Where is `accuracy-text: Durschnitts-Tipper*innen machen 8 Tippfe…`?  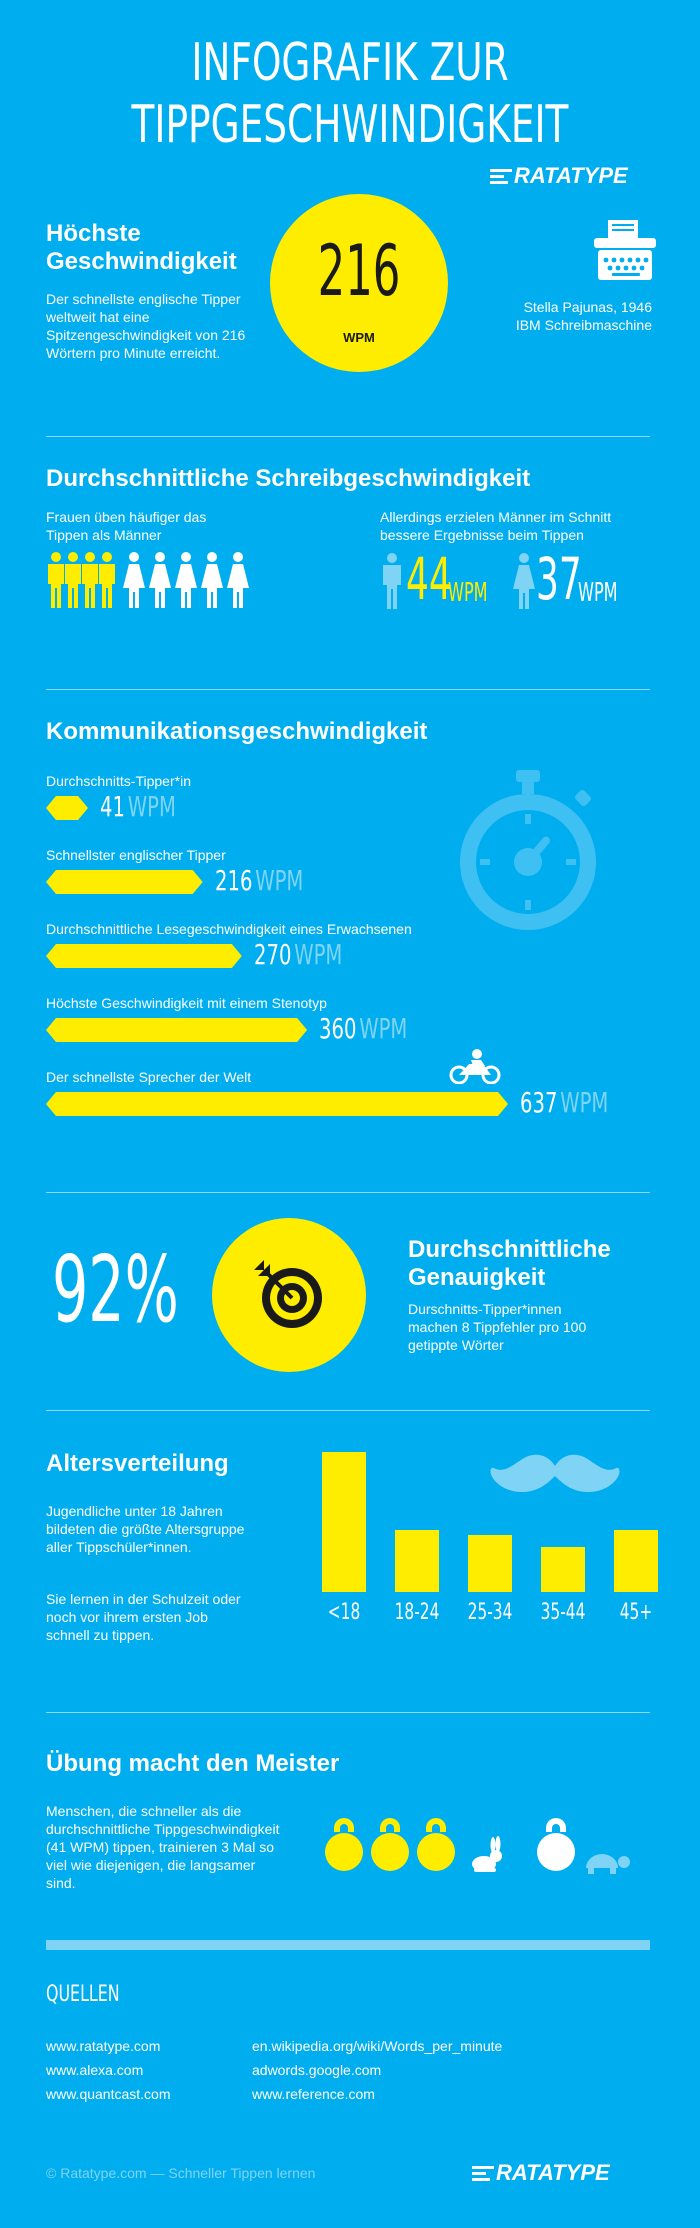
accuracy-text: Durschnitts-Tipper*innen machen 8 Tippfe… is located at coordinates (497, 1327).